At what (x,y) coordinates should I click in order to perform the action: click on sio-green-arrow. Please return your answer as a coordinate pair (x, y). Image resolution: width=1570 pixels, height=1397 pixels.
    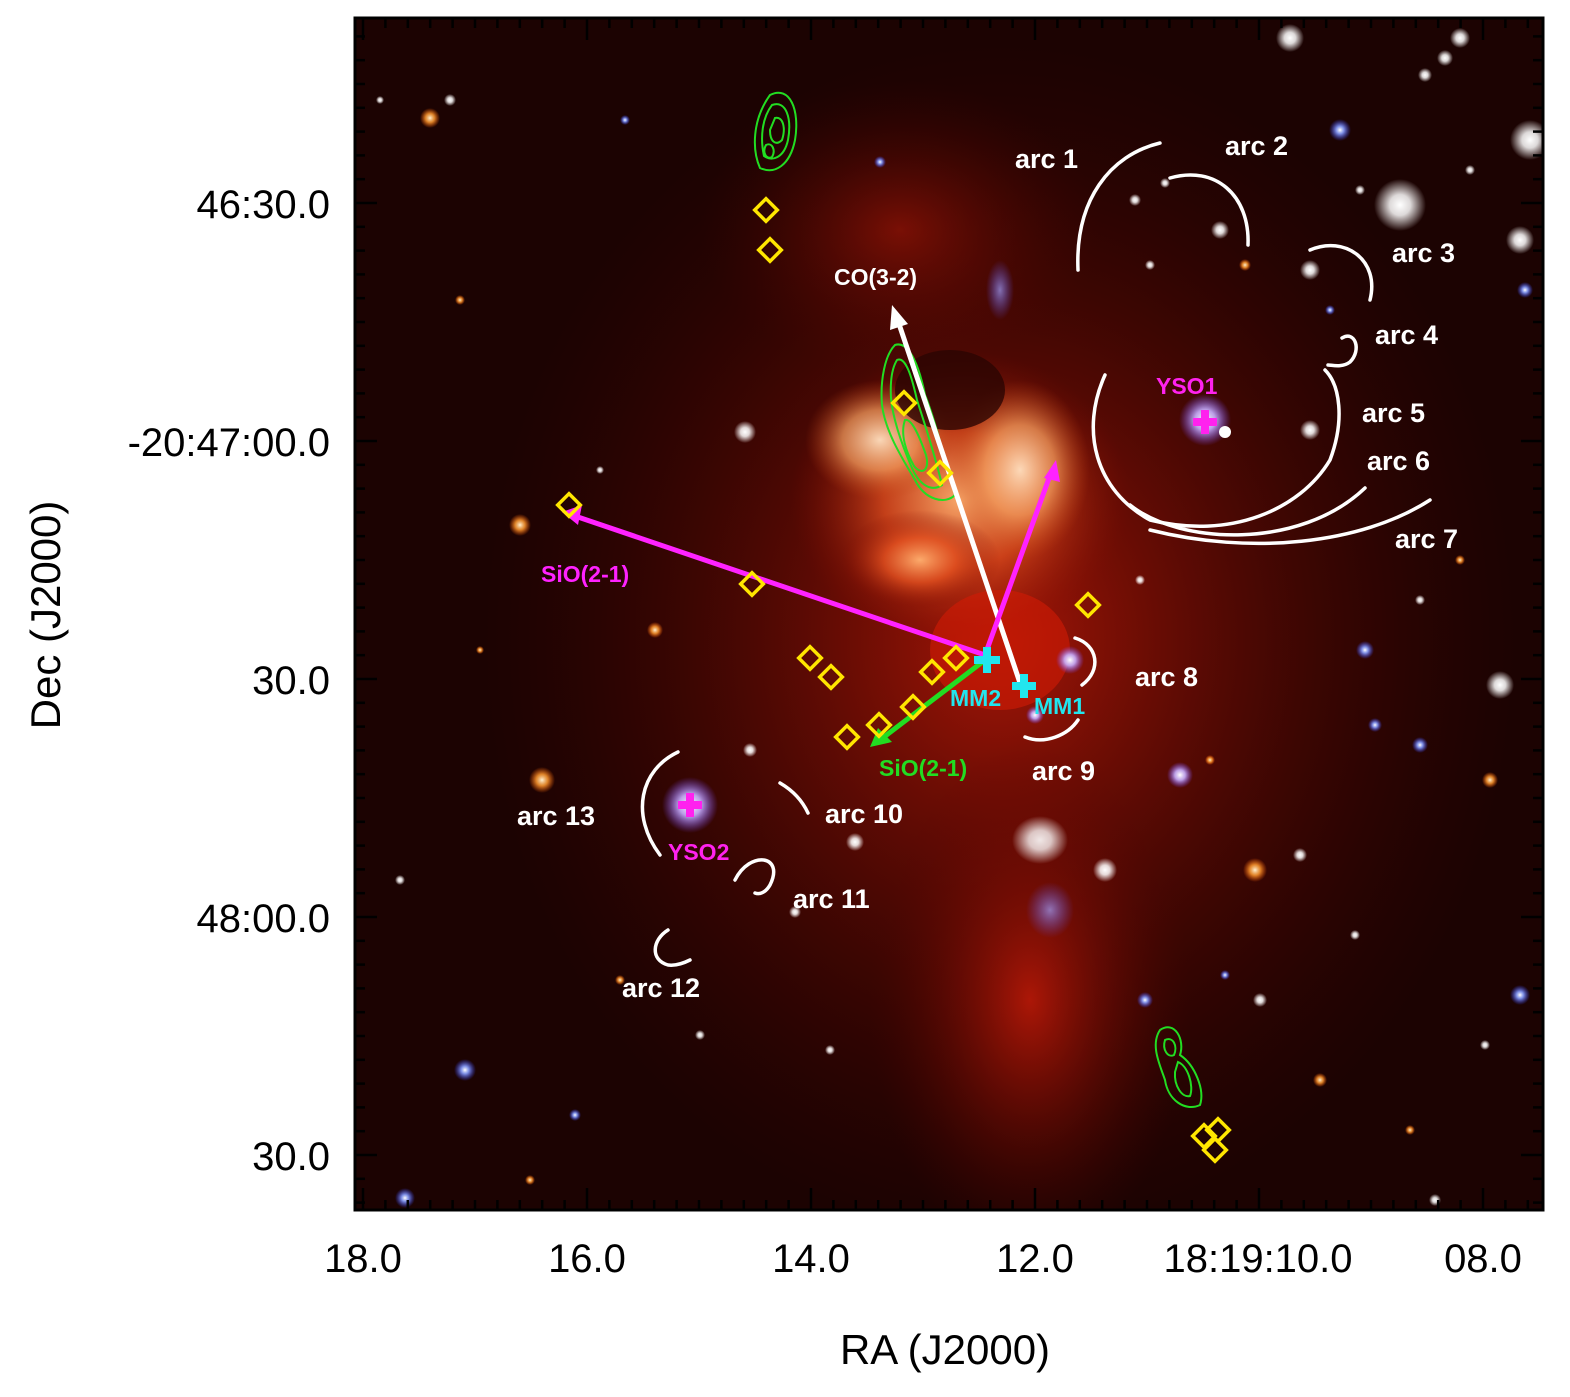
    Looking at the image, I should click on (932, 700).